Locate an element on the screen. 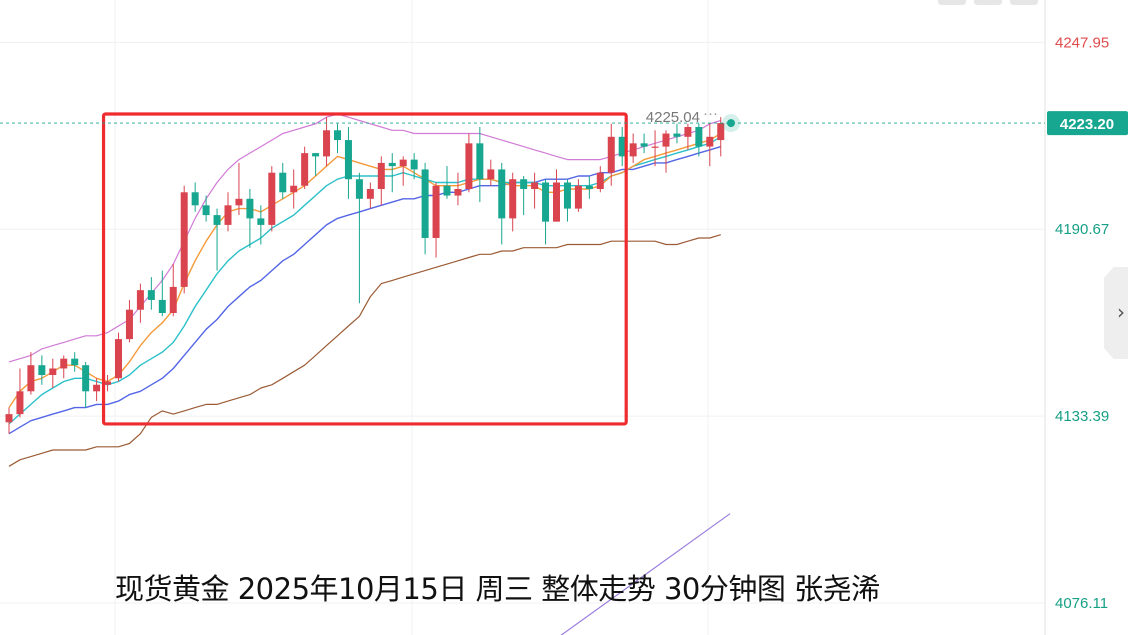 This screenshot has width=1128, height=635. last-price-dot is located at coordinates (731, 123).